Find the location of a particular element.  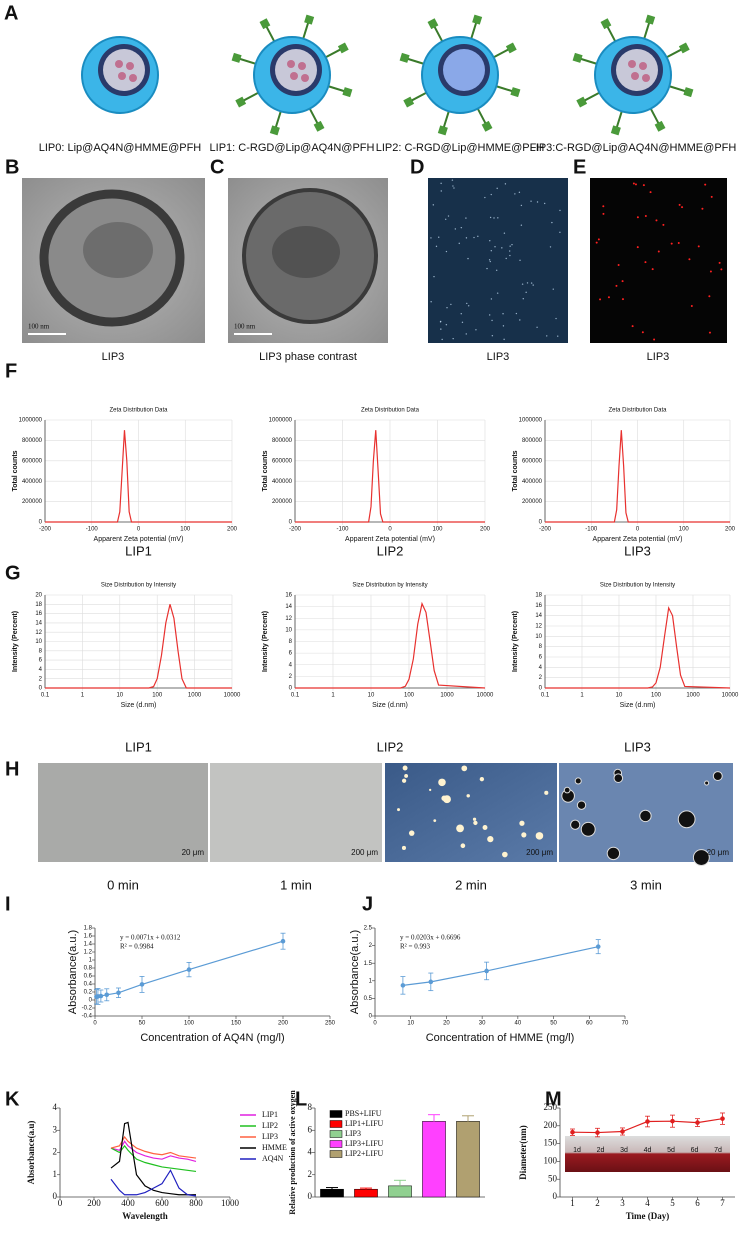

legend-label: PBS+LIFU is located at coordinates (363, 1113).